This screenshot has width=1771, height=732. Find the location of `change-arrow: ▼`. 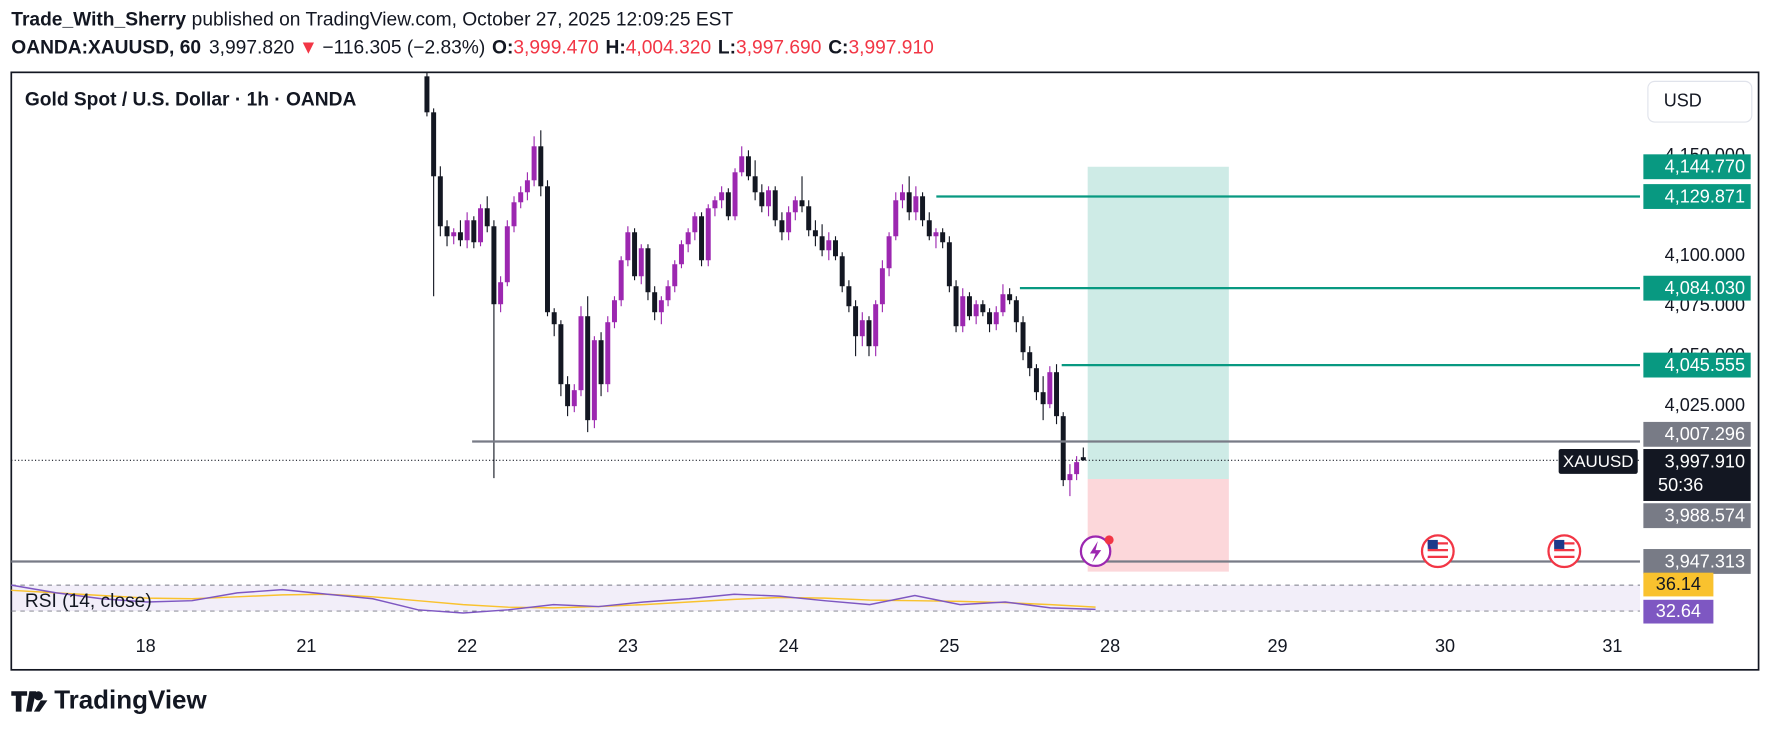

change-arrow: ▼ is located at coordinates (308, 48).